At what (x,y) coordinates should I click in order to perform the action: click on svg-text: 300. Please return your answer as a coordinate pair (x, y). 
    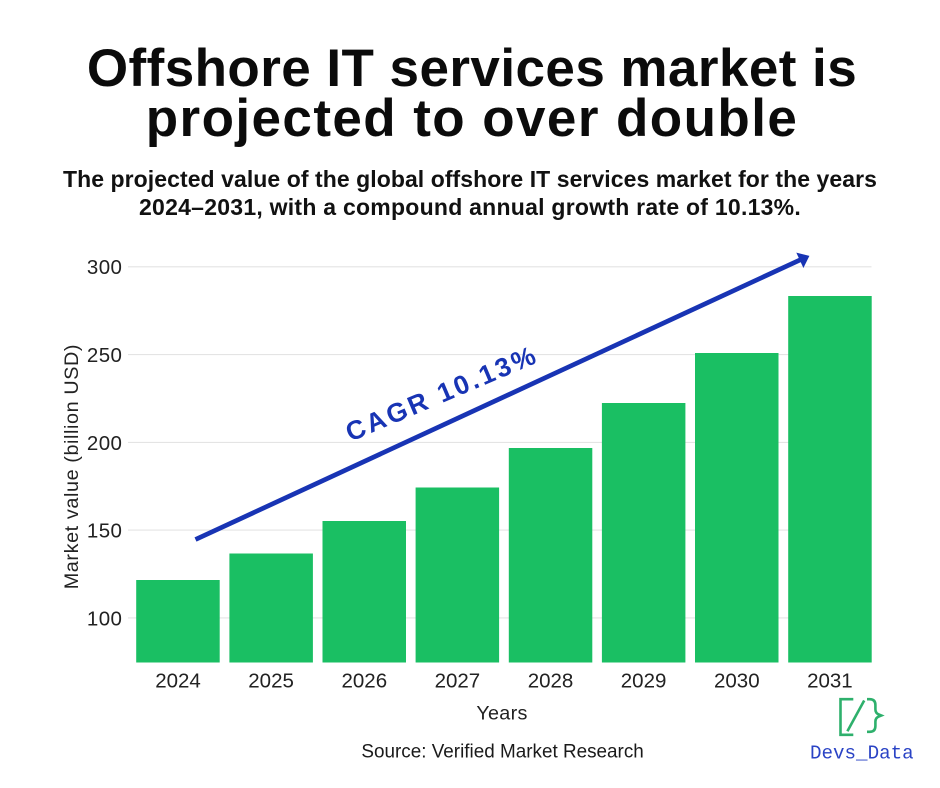
    Looking at the image, I should click on (104, 267).